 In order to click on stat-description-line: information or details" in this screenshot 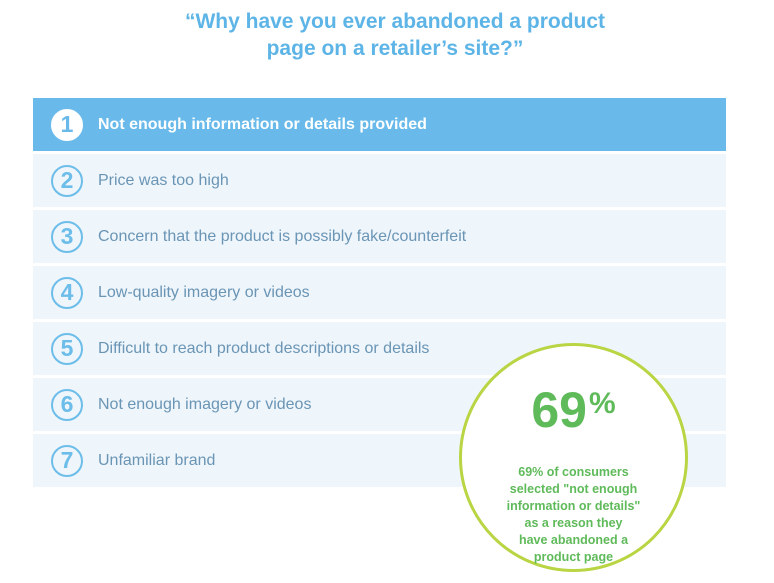, I will do `click(573, 506)`.